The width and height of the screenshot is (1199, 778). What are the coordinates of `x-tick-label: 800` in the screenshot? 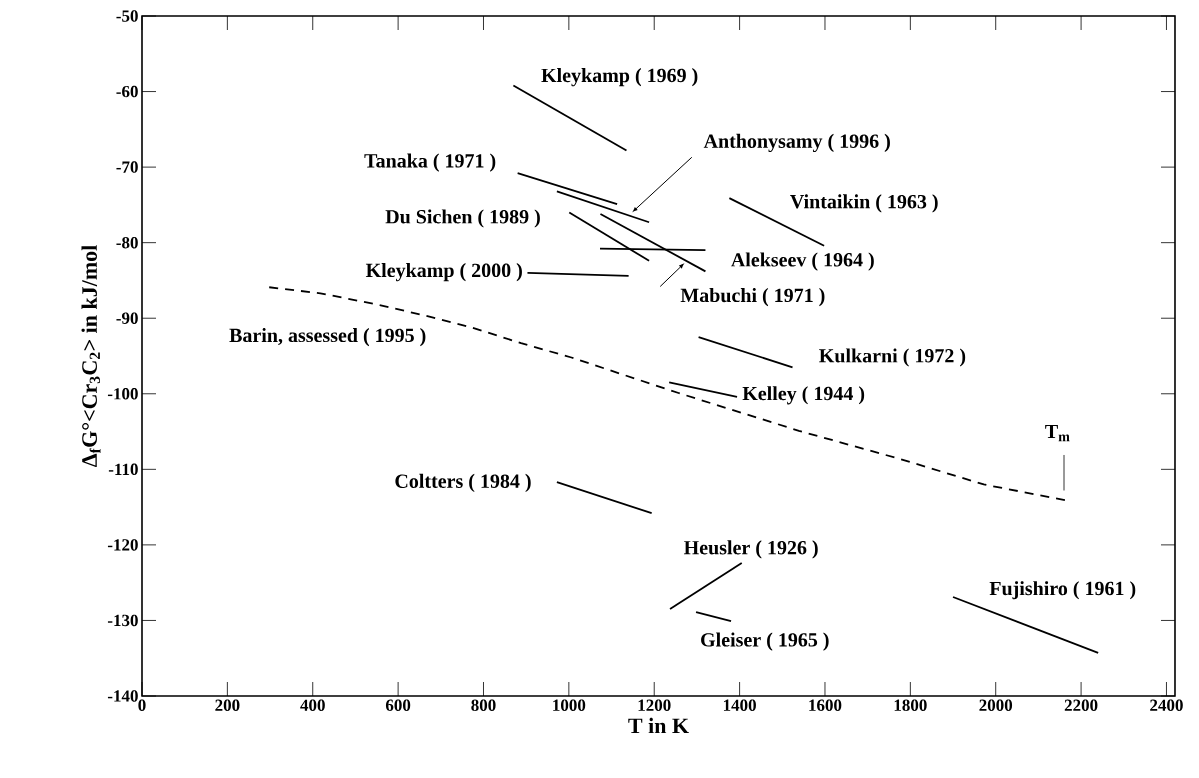 It's located at (483, 705).